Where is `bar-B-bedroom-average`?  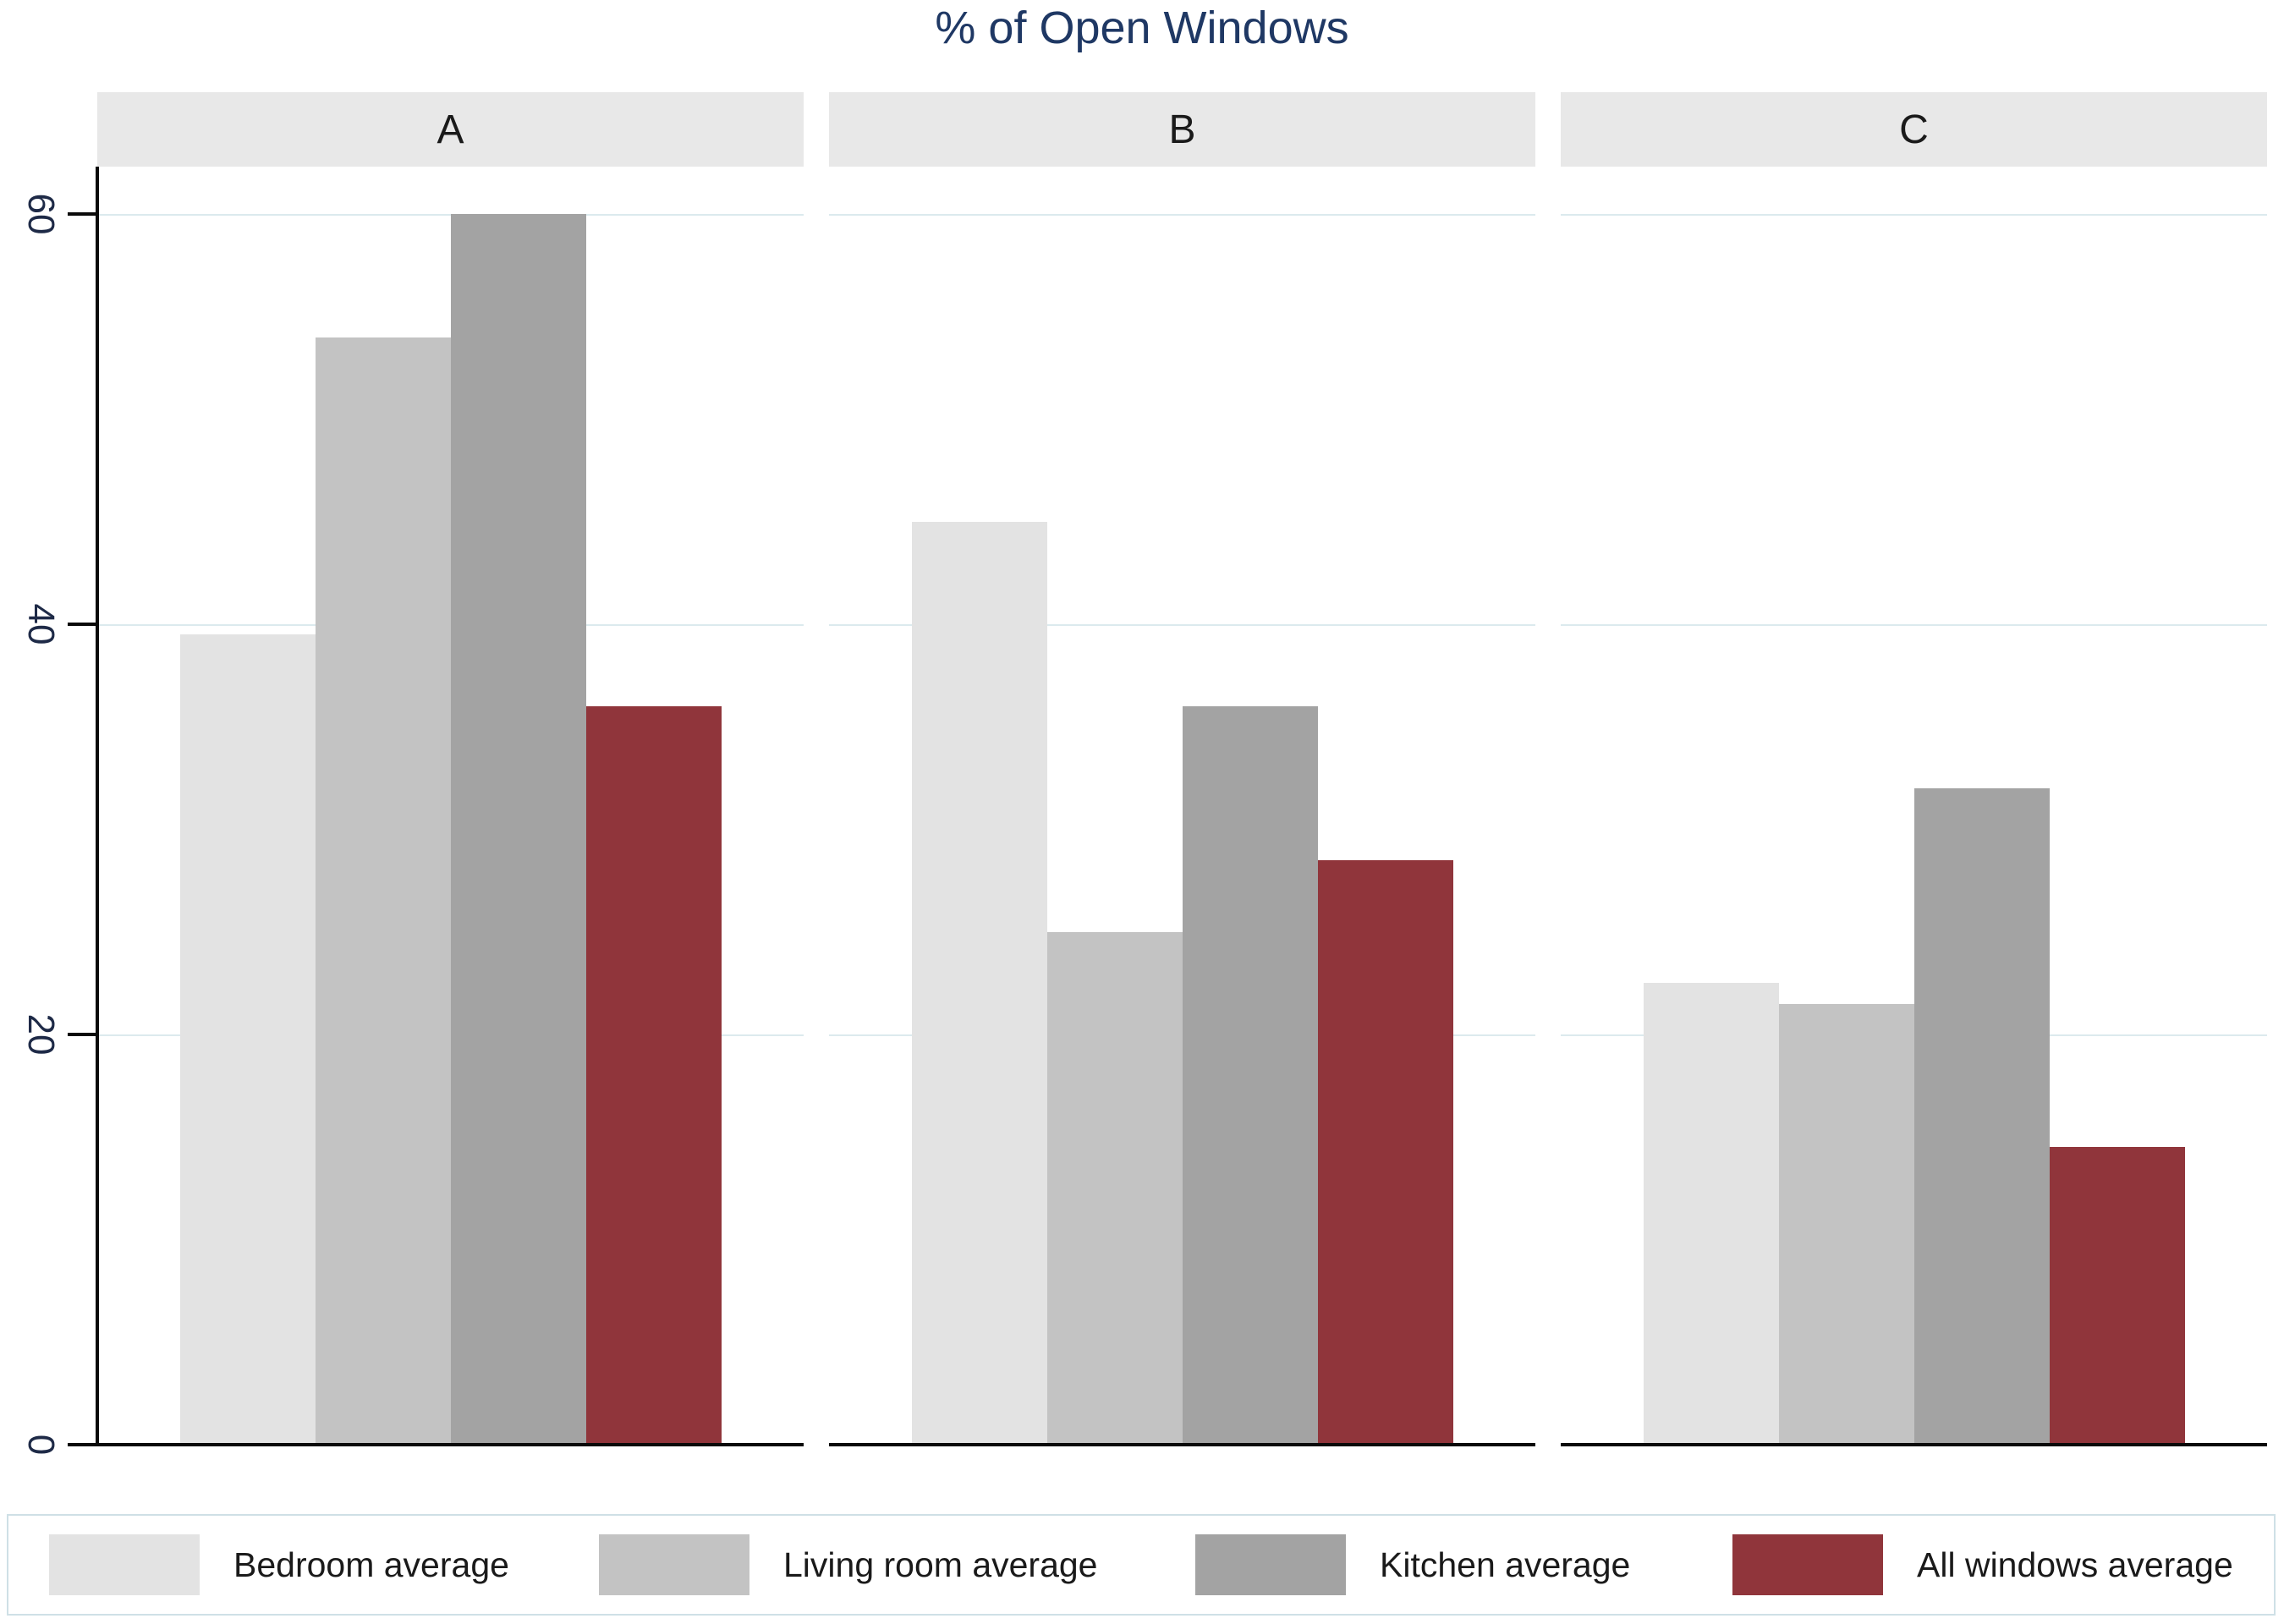
bar-B-bedroom-average is located at coordinates (979, 983).